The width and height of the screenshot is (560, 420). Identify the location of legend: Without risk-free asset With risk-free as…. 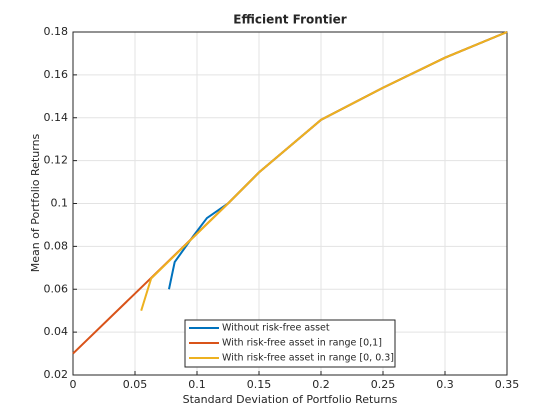
(290, 343).